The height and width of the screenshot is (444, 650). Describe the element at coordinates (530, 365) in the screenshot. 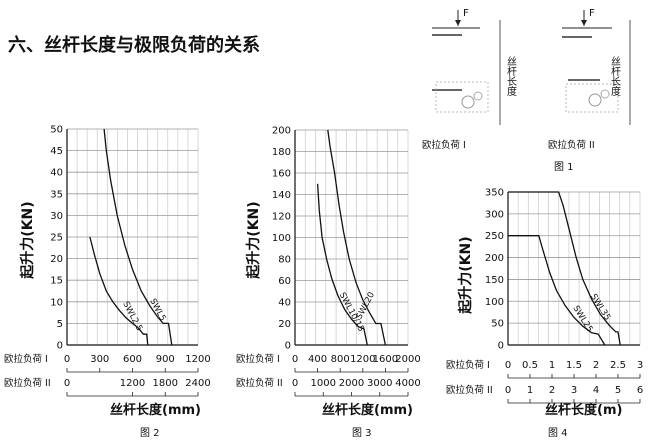

I see `x-tick-label: 0.5` at that location.